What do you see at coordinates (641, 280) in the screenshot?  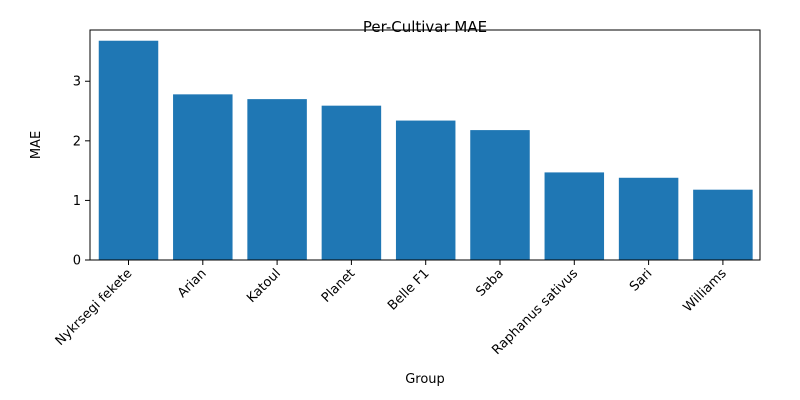 I see `x-tick-label: Sari` at bounding box center [641, 280].